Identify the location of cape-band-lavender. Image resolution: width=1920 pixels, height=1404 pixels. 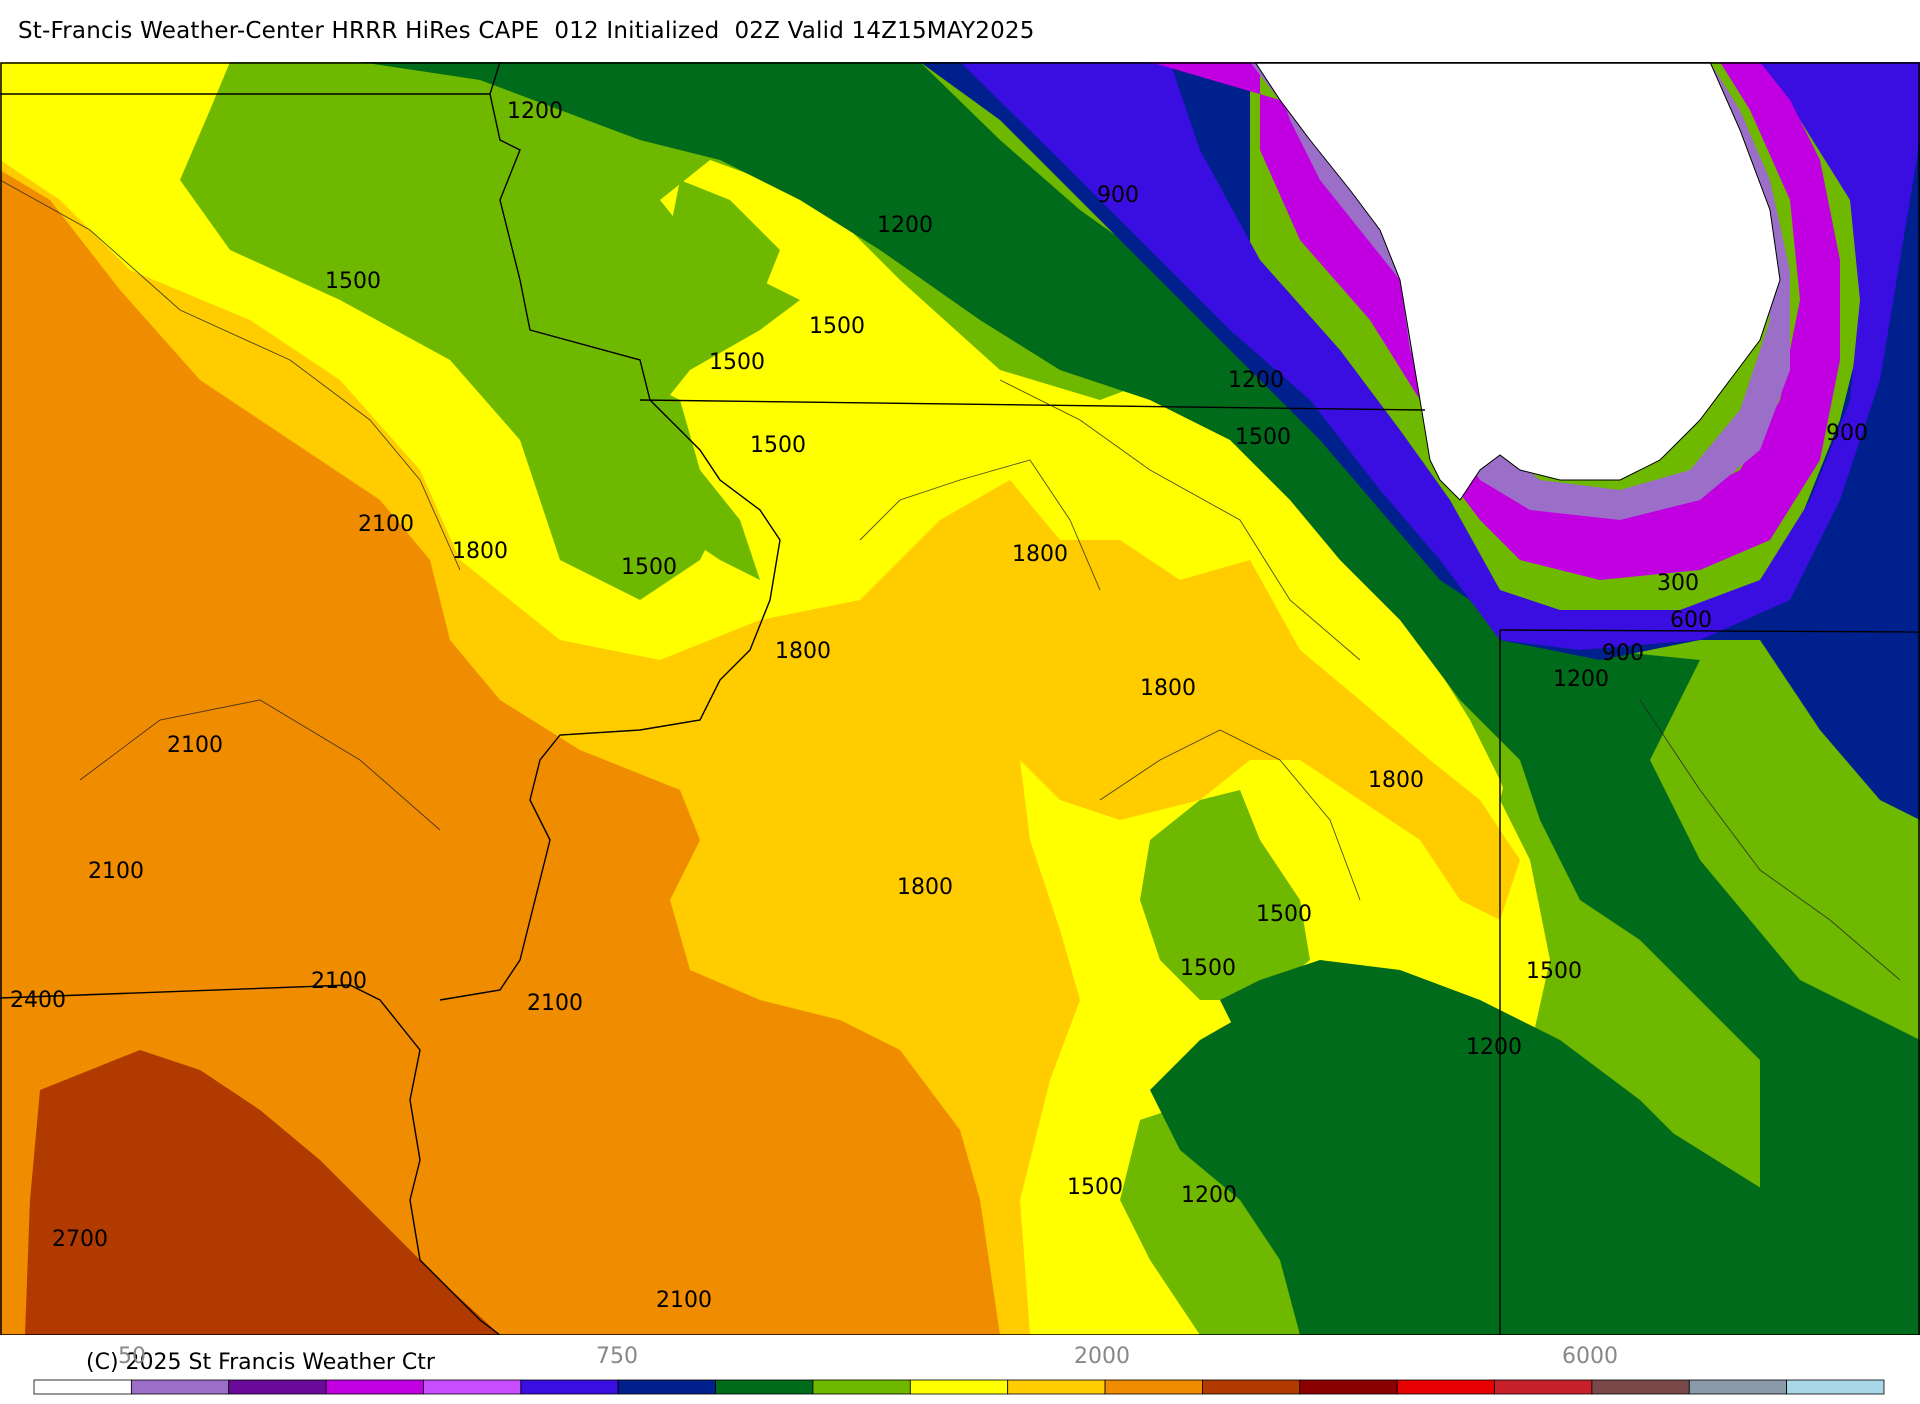
(1520, 291).